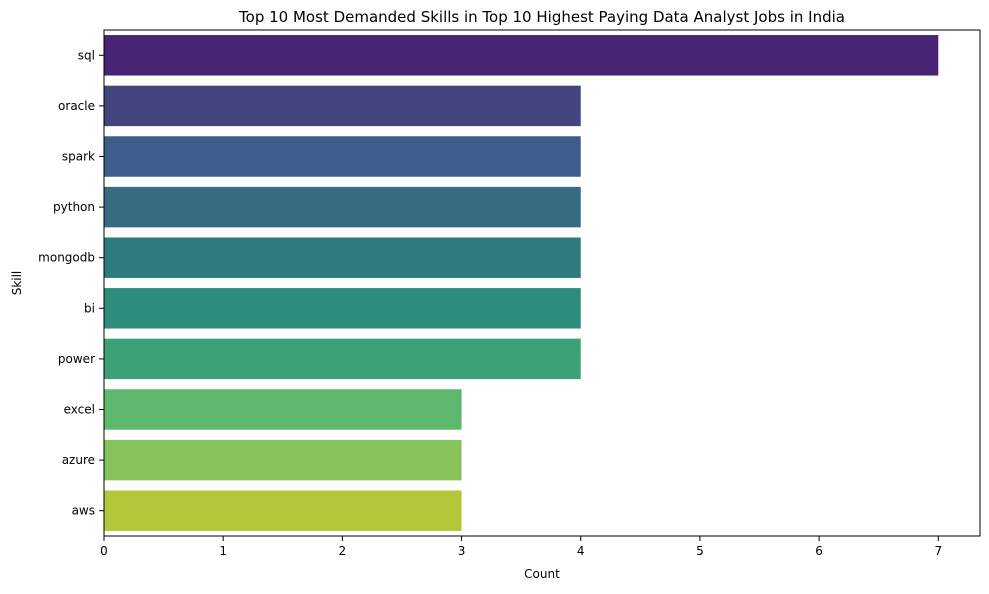 The image size is (989, 594). I want to click on bar-sql, so click(521, 55).